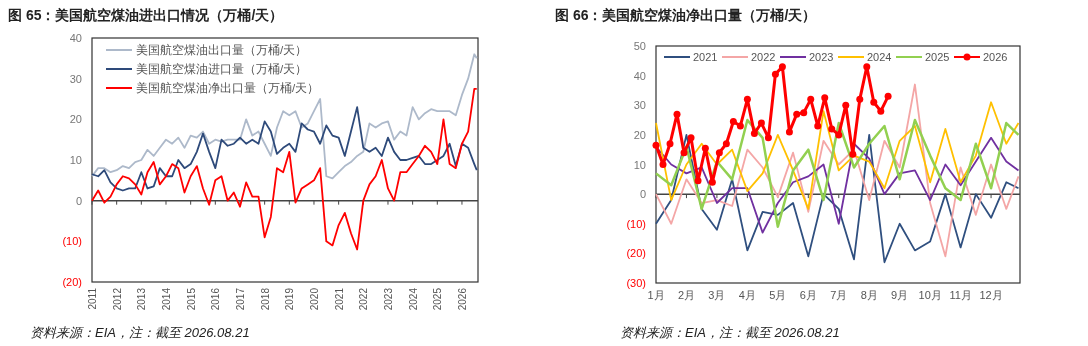 The height and width of the screenshot is (346, 1088). What do you see at coordinates (166, 299) in the screenshot?
I see `x-tick-label: 2014` at bounding box center [166, 299].